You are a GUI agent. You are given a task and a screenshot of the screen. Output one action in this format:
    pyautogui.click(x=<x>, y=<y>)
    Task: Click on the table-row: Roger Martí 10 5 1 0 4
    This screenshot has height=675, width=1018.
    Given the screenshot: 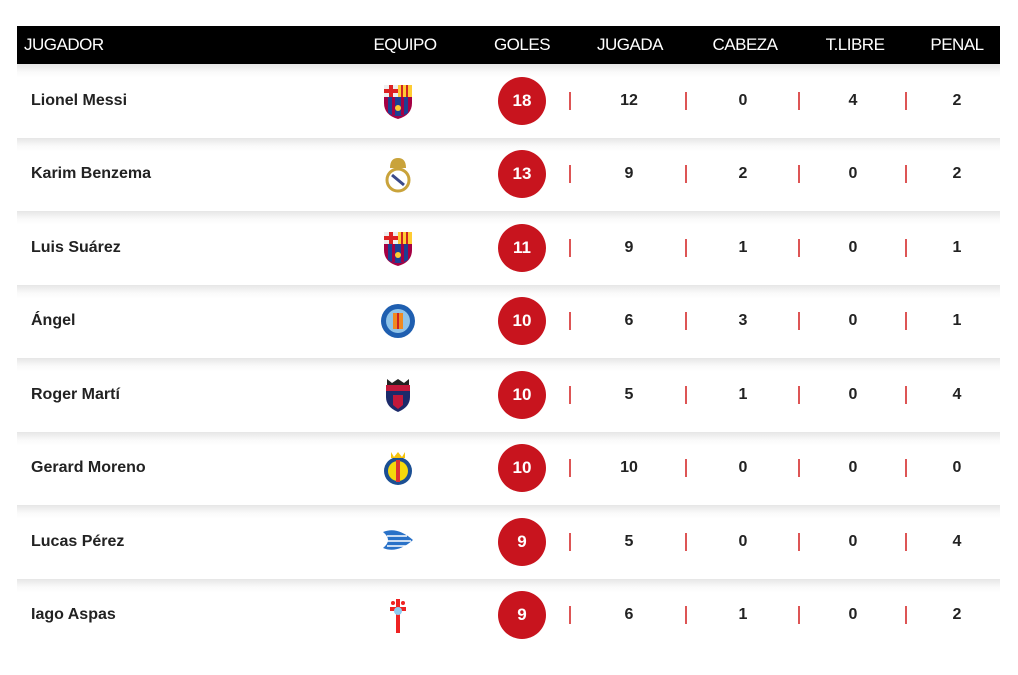 What is the action you would take?
    pyautogui.click(x=508, y=395)
    